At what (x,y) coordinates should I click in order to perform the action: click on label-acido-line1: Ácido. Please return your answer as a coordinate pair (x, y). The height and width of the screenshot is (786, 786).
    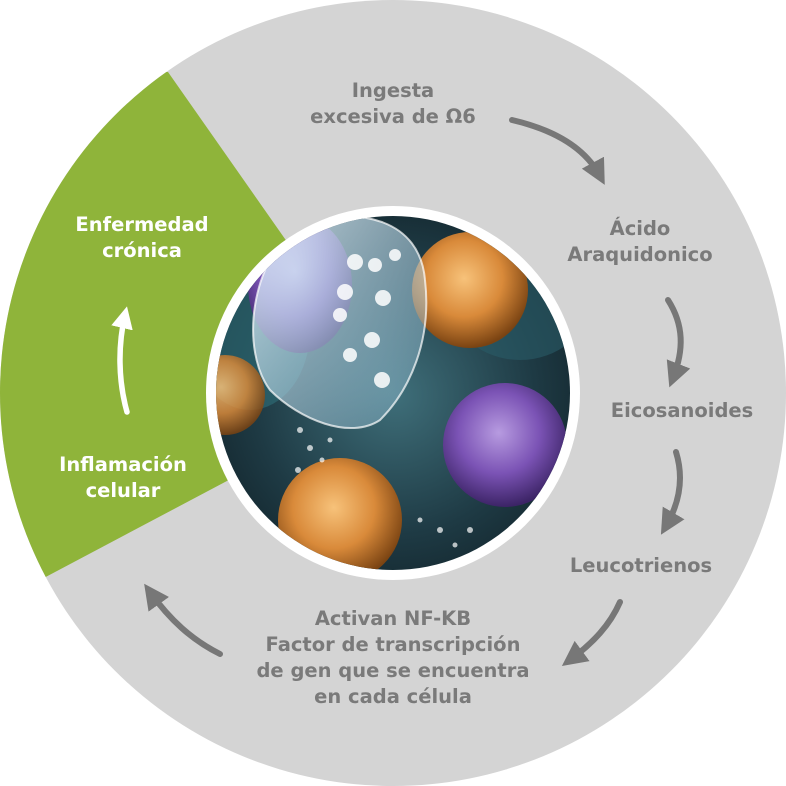
    Looking at the image, I should click on (640, 228).